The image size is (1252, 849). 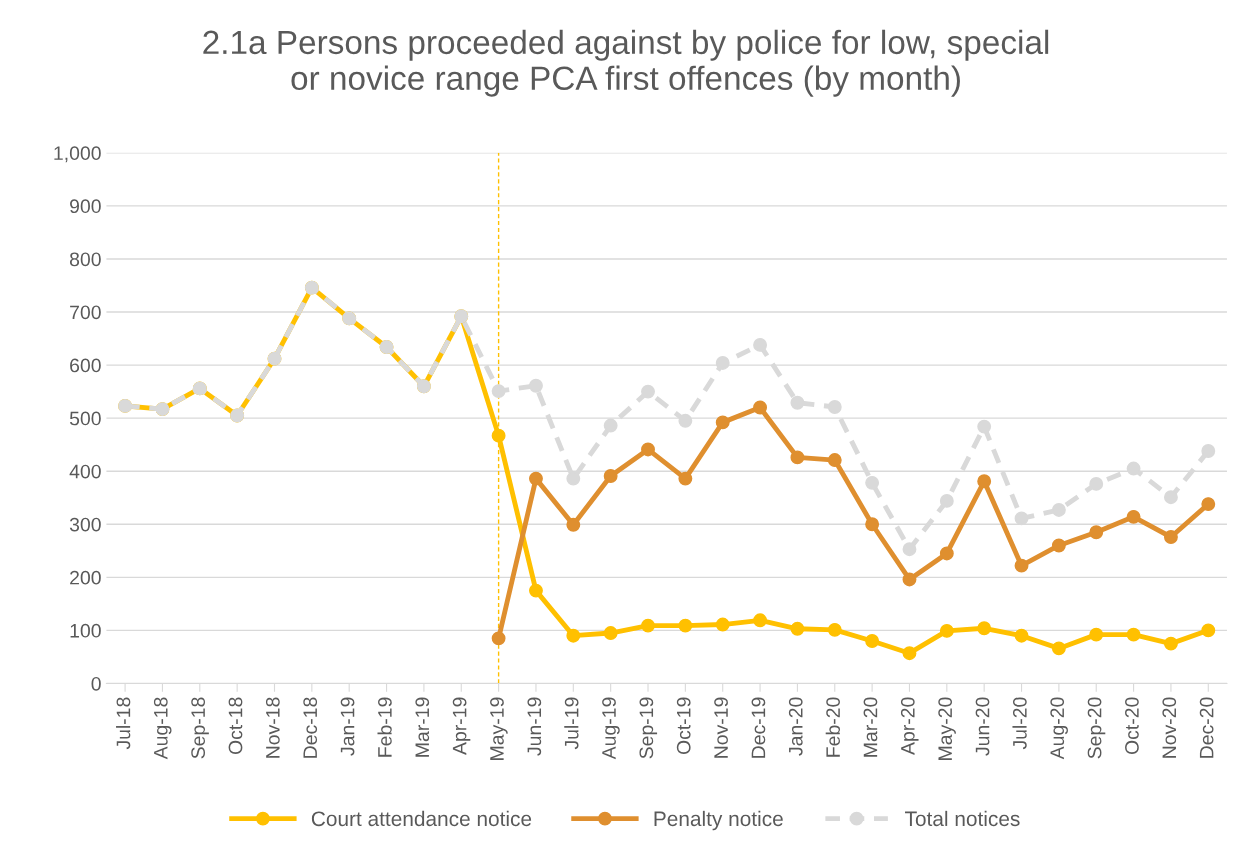 I want to click on x-tick-label: Jul-18, so click(x=123, y=723).